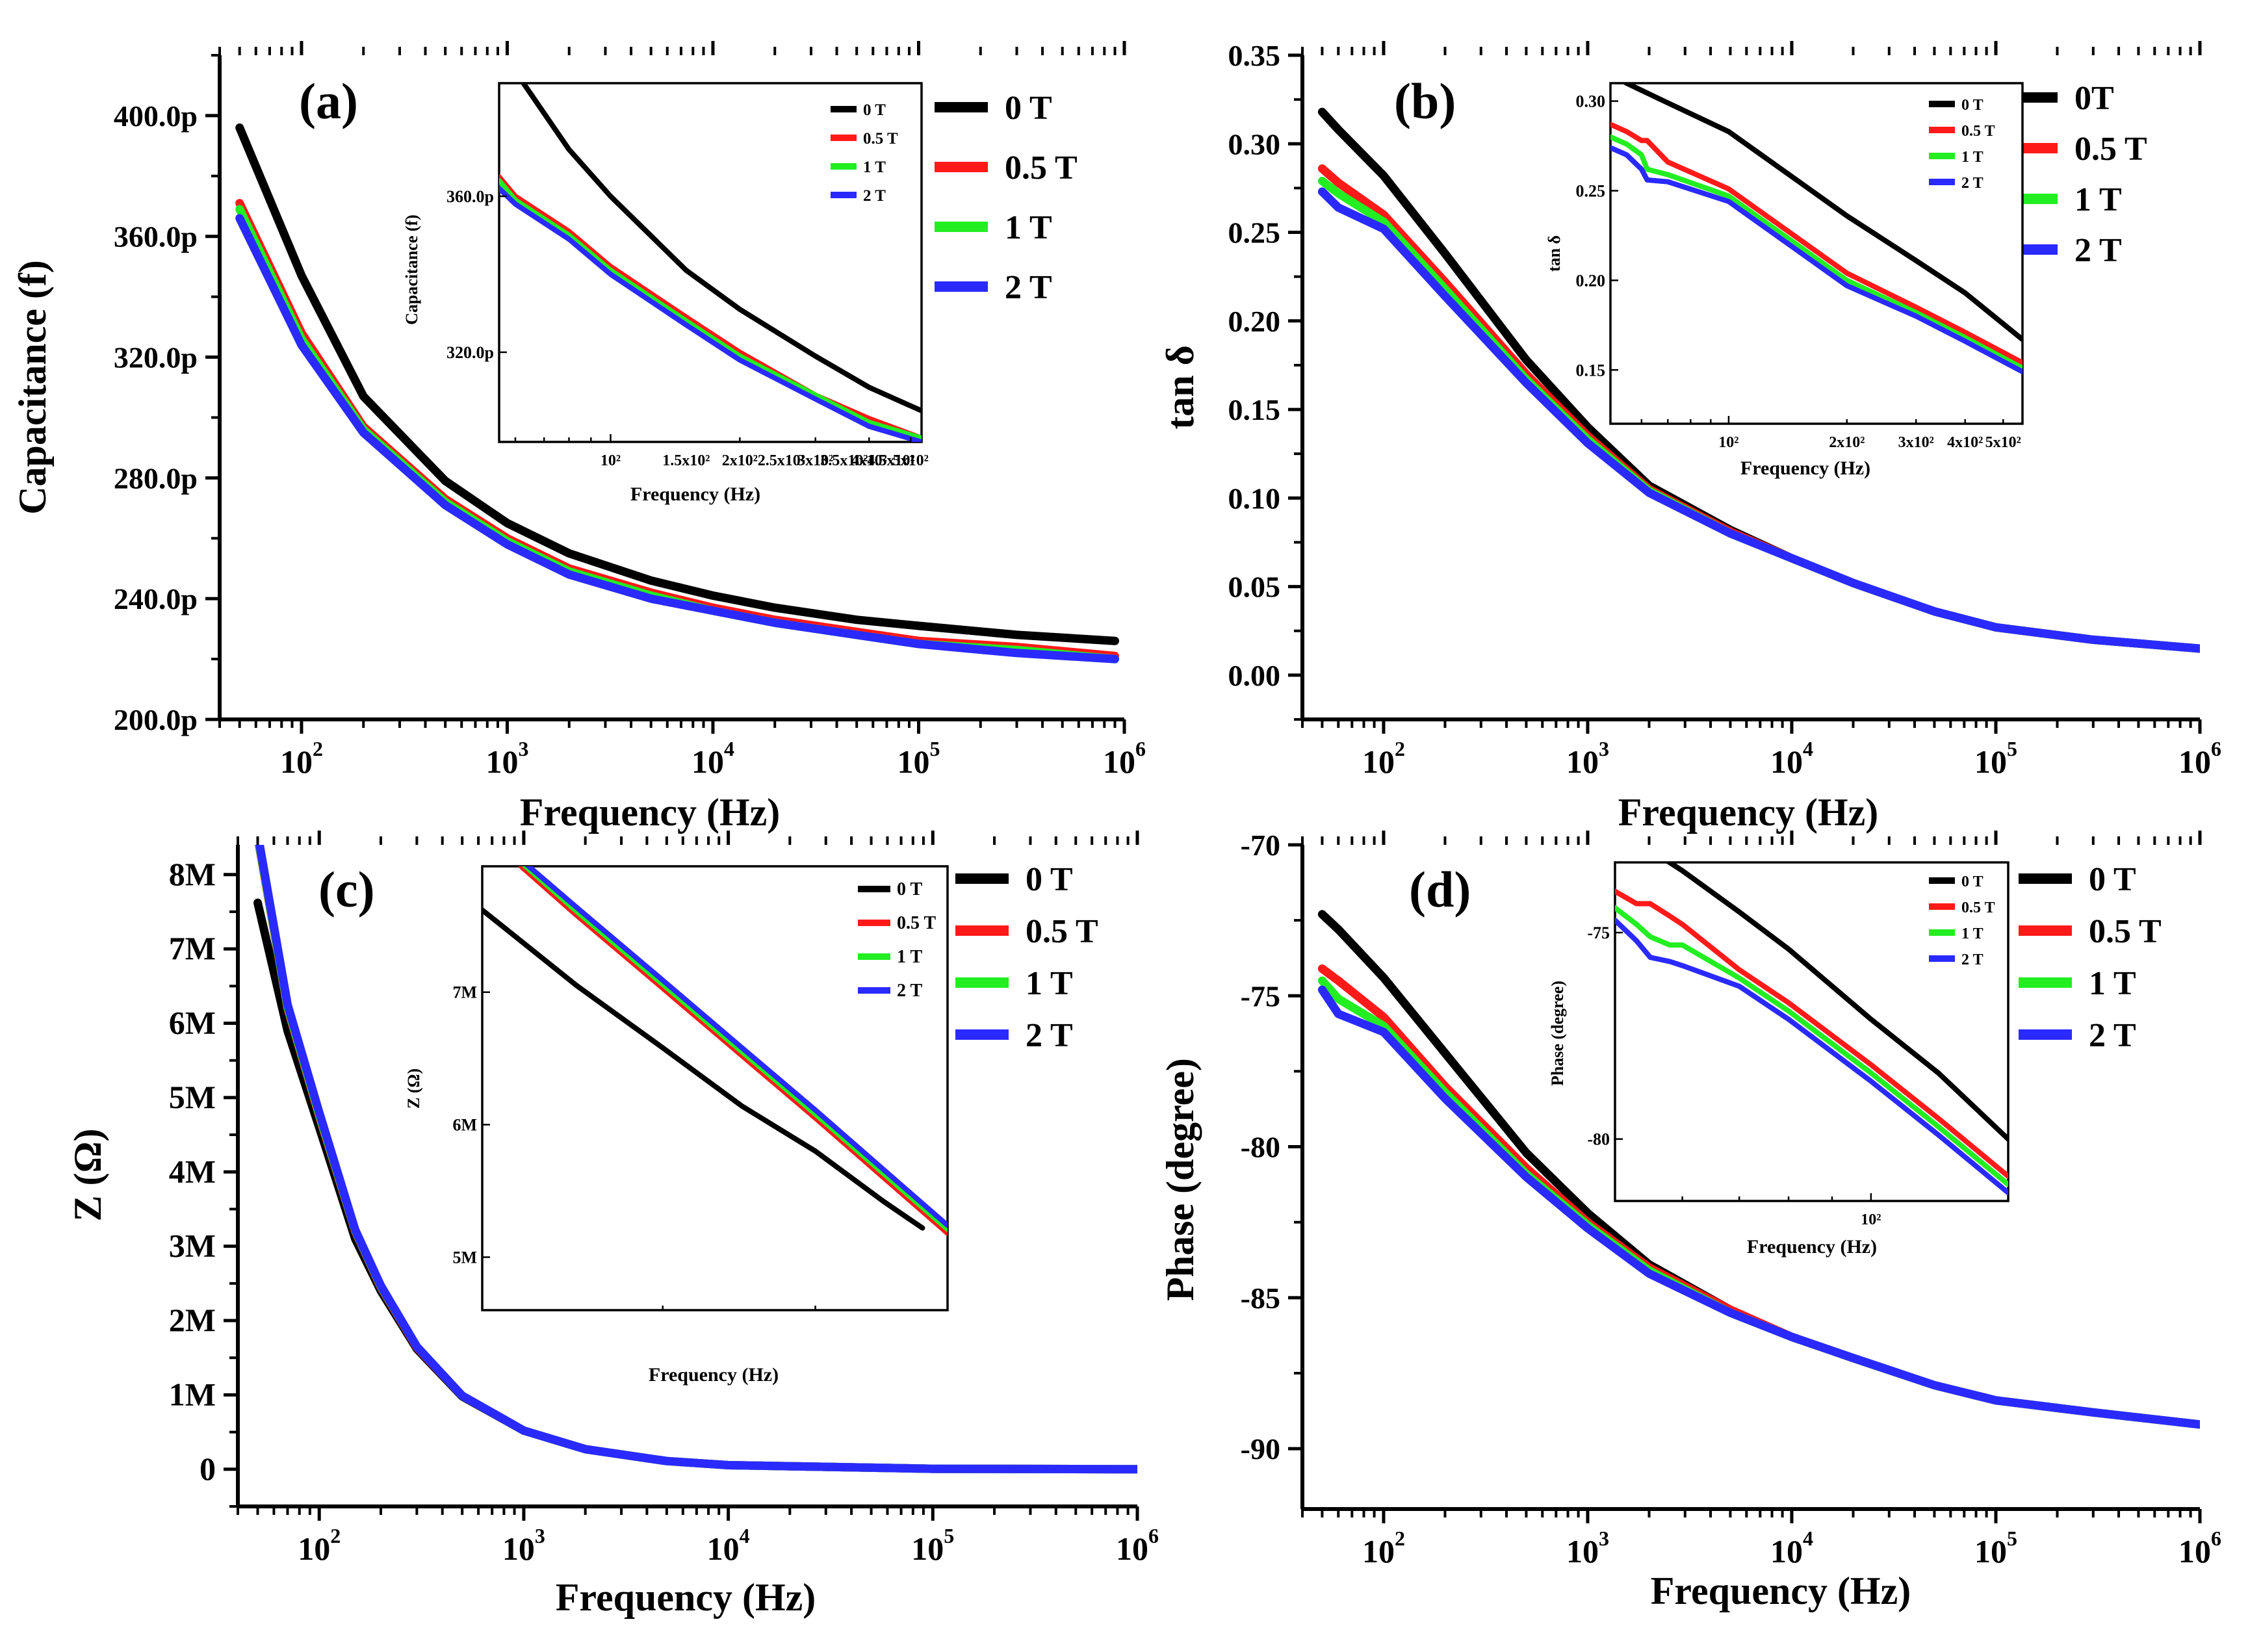  I want to click on x-tick-label: 10³, so click(523, 1545).